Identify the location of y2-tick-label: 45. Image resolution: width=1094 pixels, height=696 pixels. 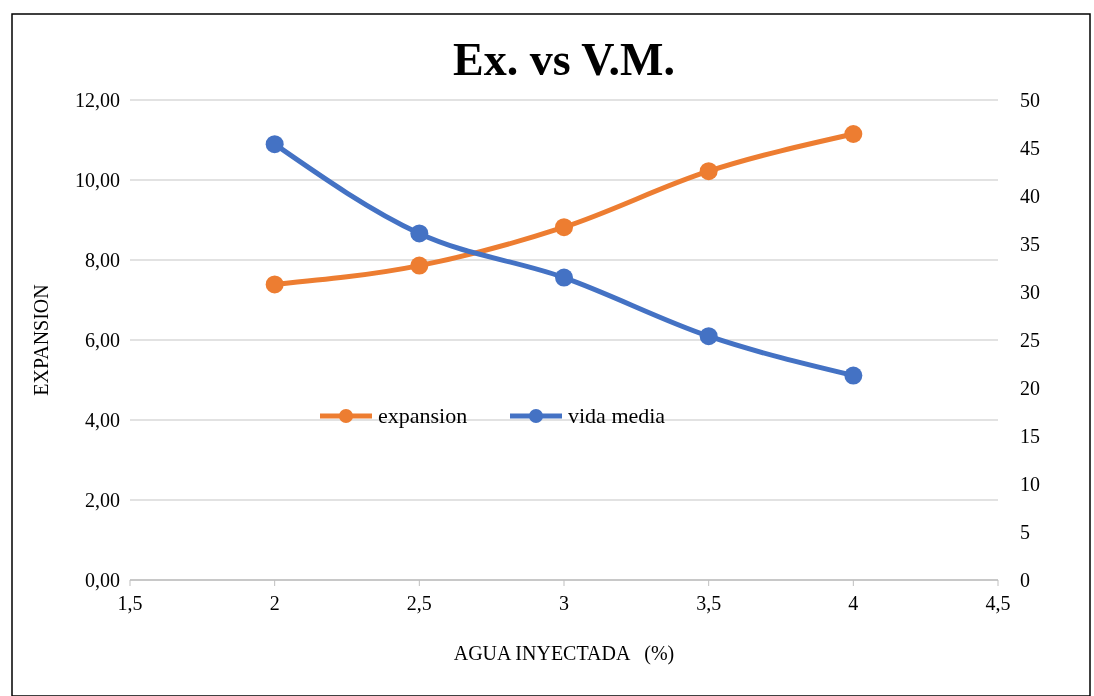
(1030, 148).